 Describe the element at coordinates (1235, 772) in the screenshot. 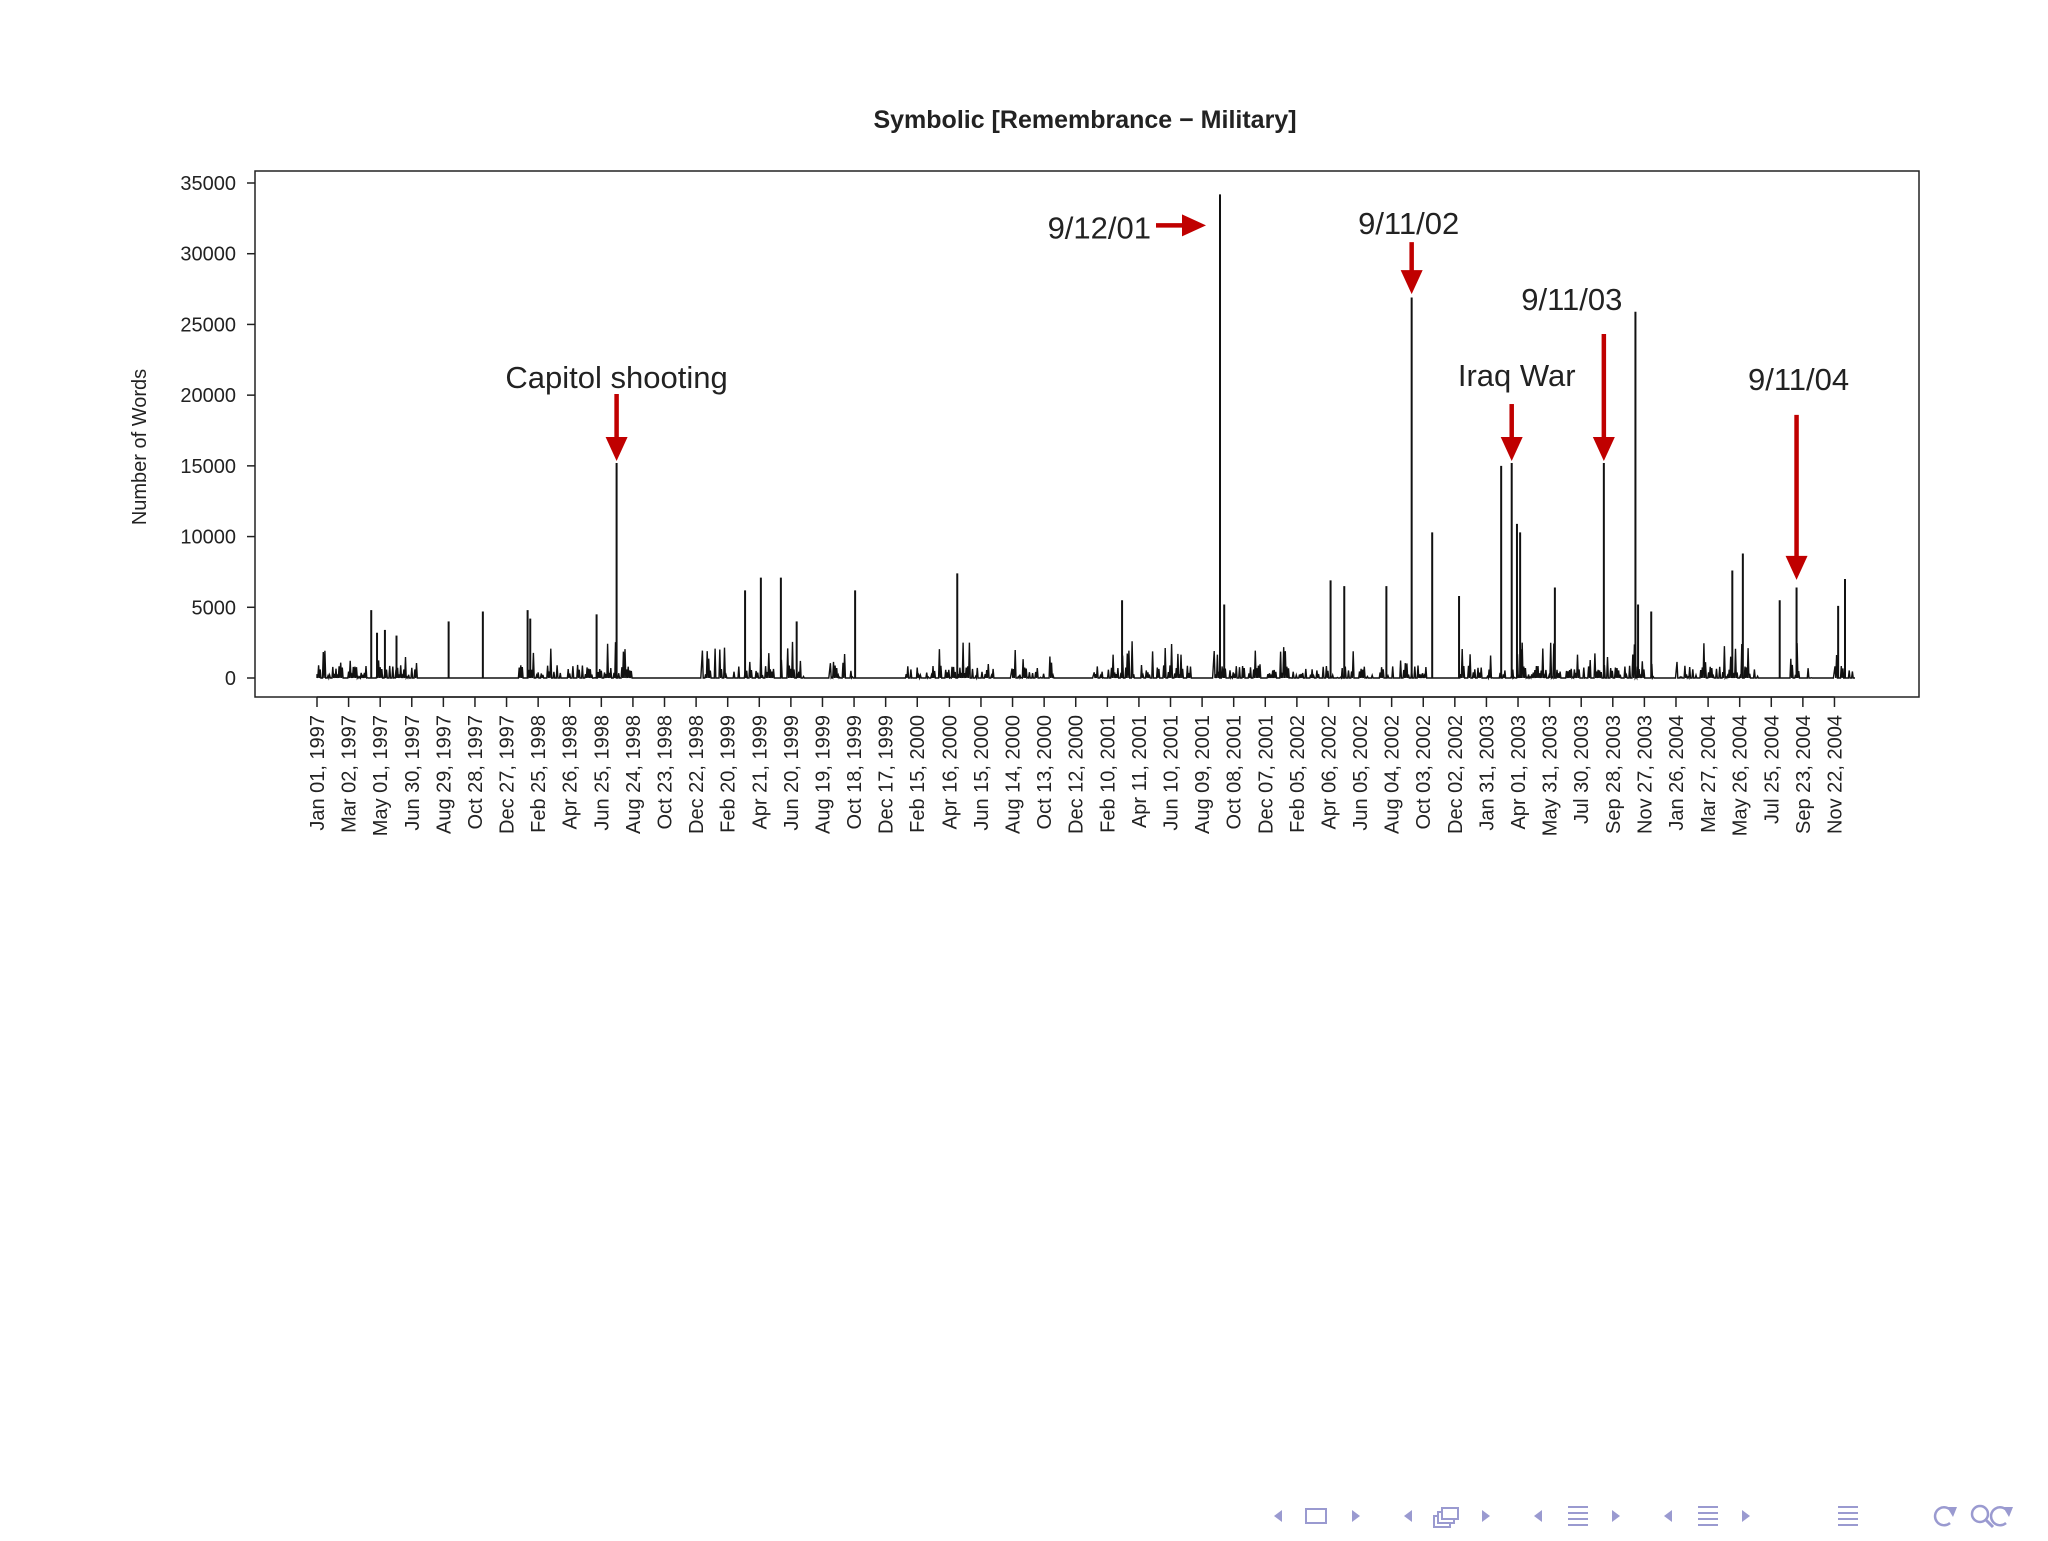

I see `x-tick-label: Oct 08, 2001` at that location.